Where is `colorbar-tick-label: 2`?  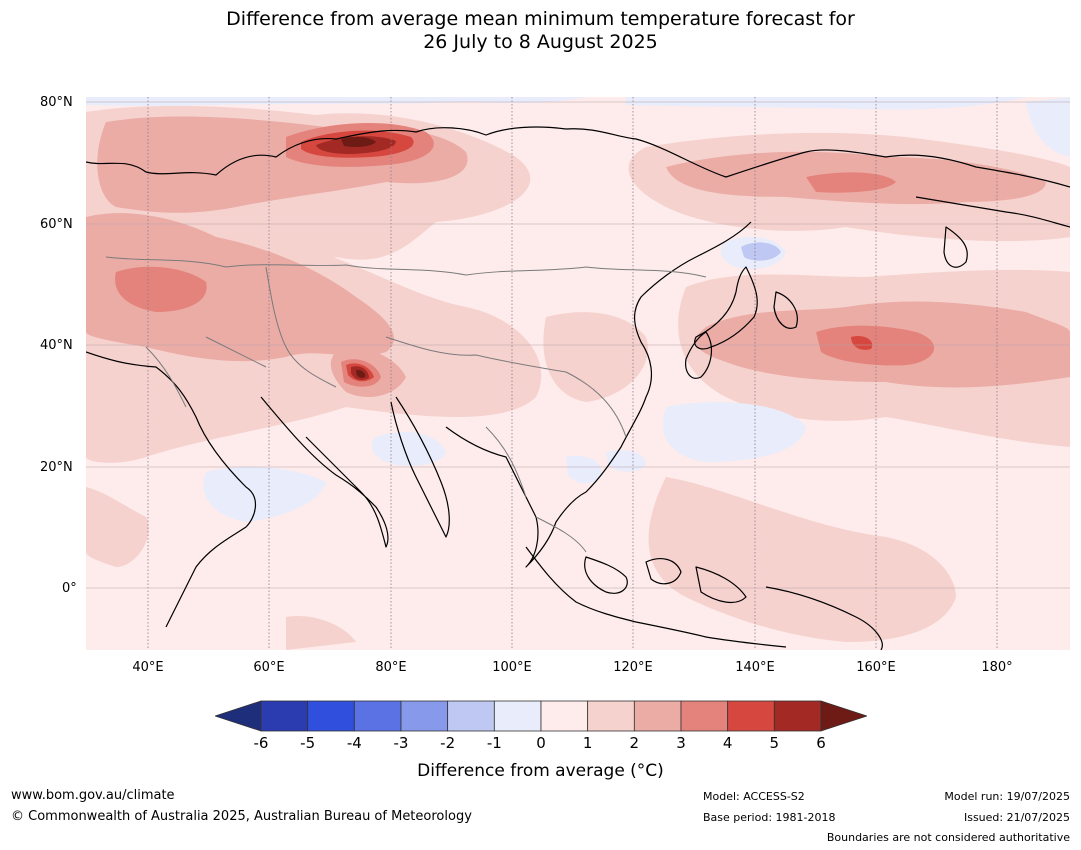 colorbar-tick-label: 2 is located at coordinates (634, 743).